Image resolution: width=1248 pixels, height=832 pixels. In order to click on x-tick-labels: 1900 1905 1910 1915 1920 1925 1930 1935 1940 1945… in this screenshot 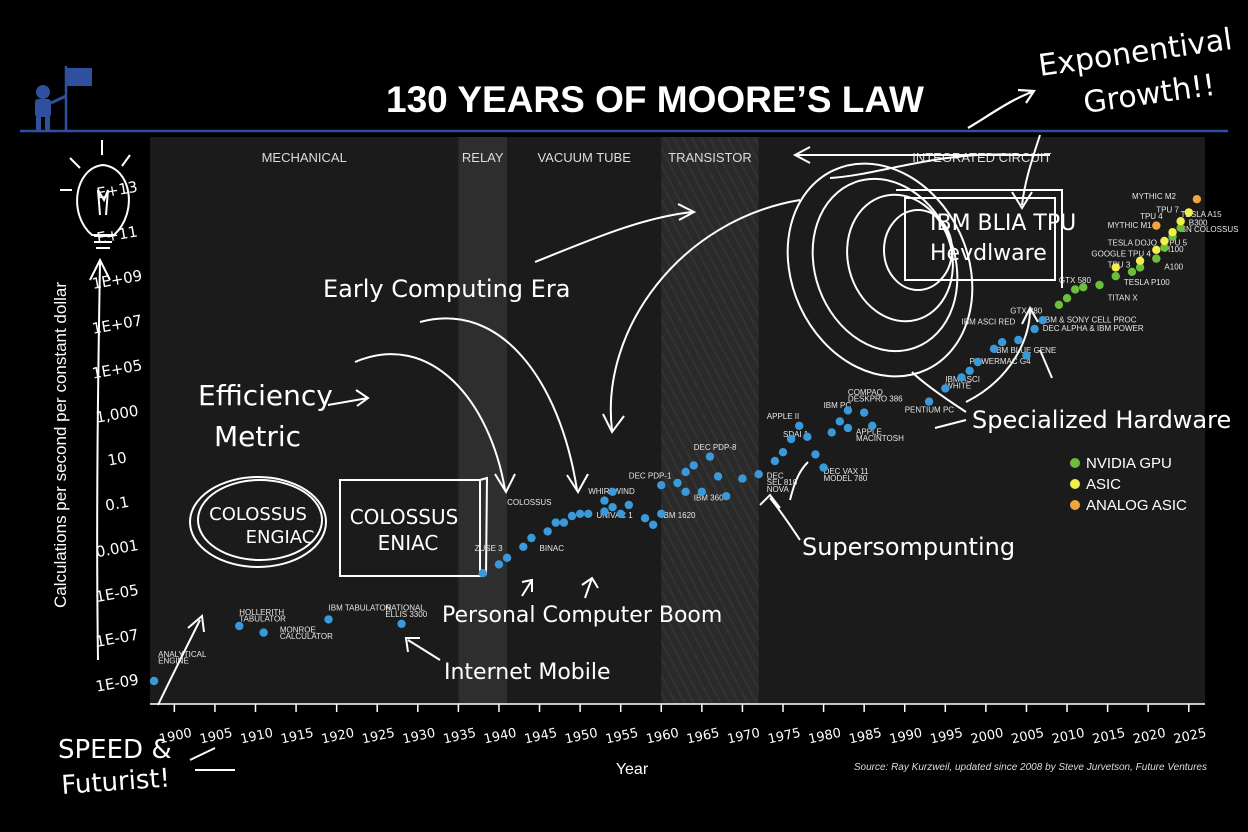, I will do `click(683, 737)`.